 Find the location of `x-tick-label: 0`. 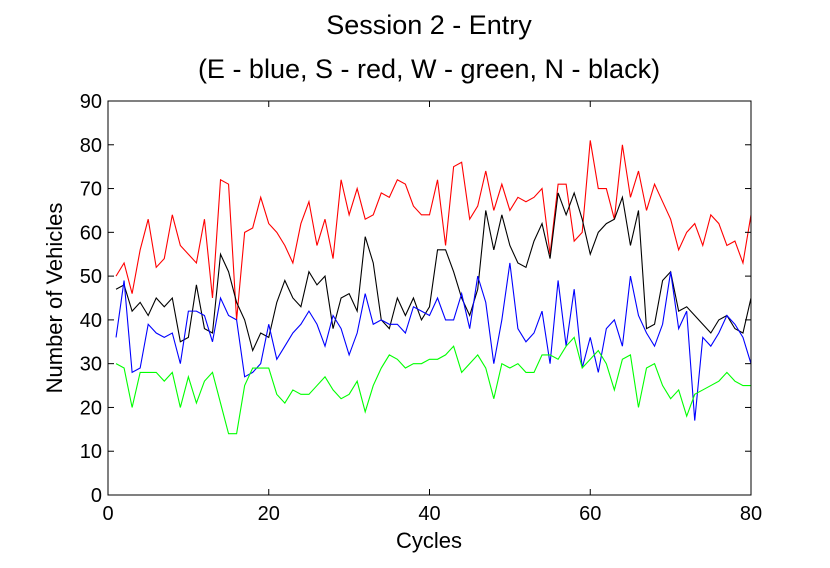

x-tick-label: 0 is located at coordinates (107, 514).